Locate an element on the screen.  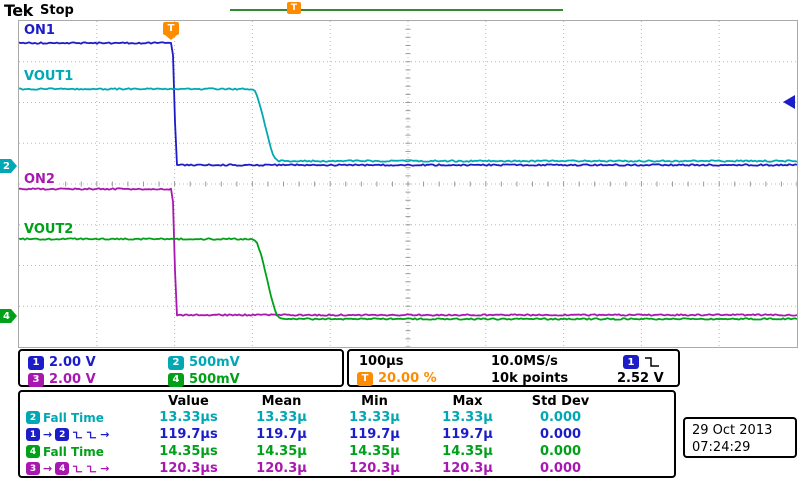
channel-3-scale: 3 2.00 V is located at coordinates (62, 379).